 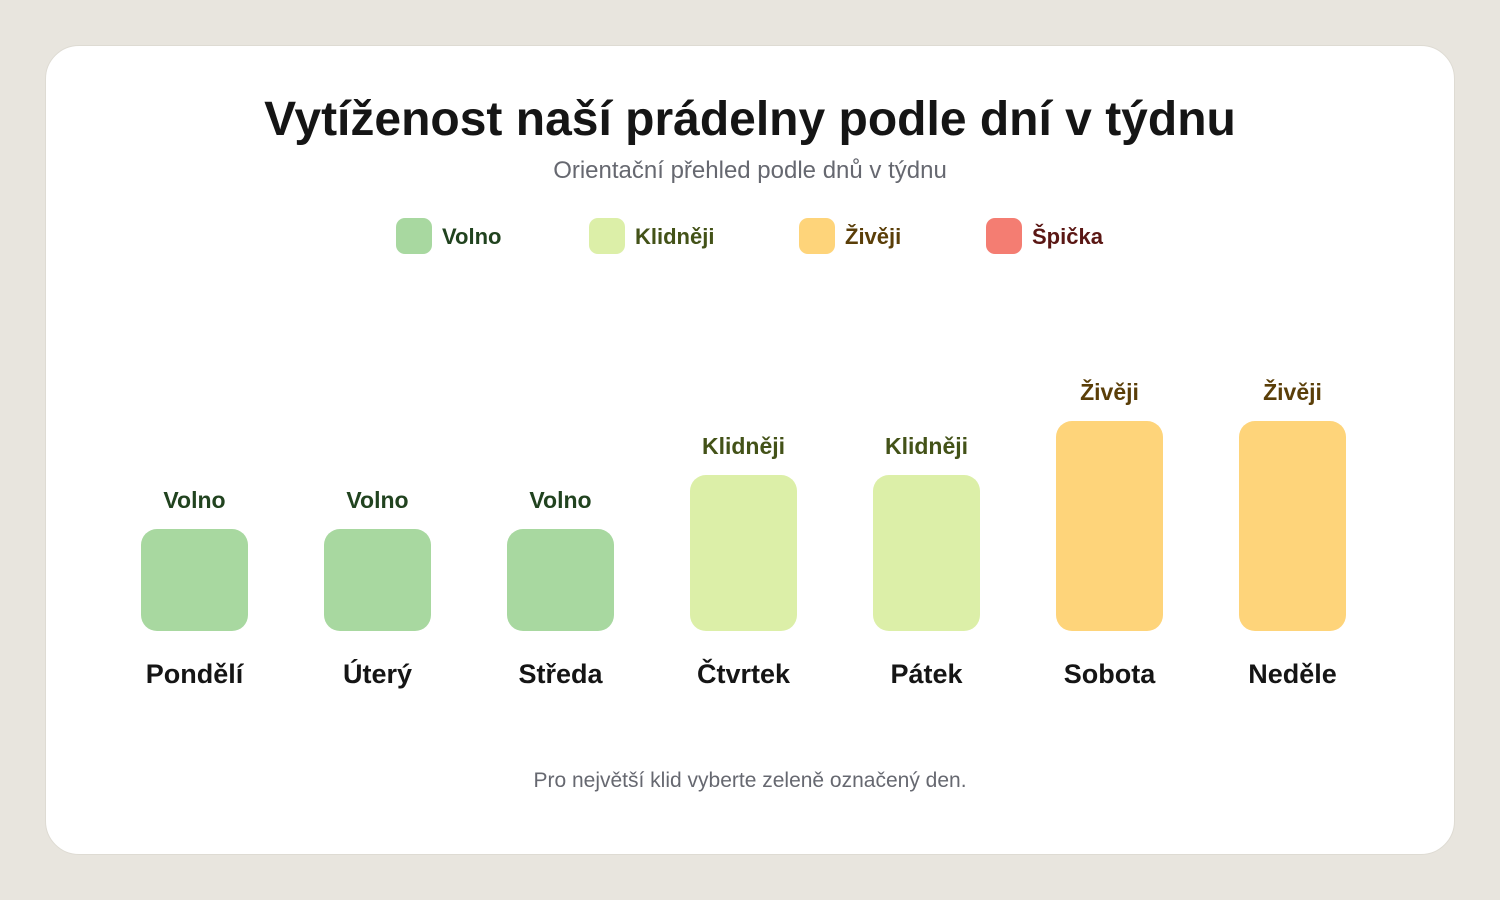 What do you see at coordinates (1292, 674) in the screenshot?
I see `category-label: Neděle` at bounding box center [1292, 674].